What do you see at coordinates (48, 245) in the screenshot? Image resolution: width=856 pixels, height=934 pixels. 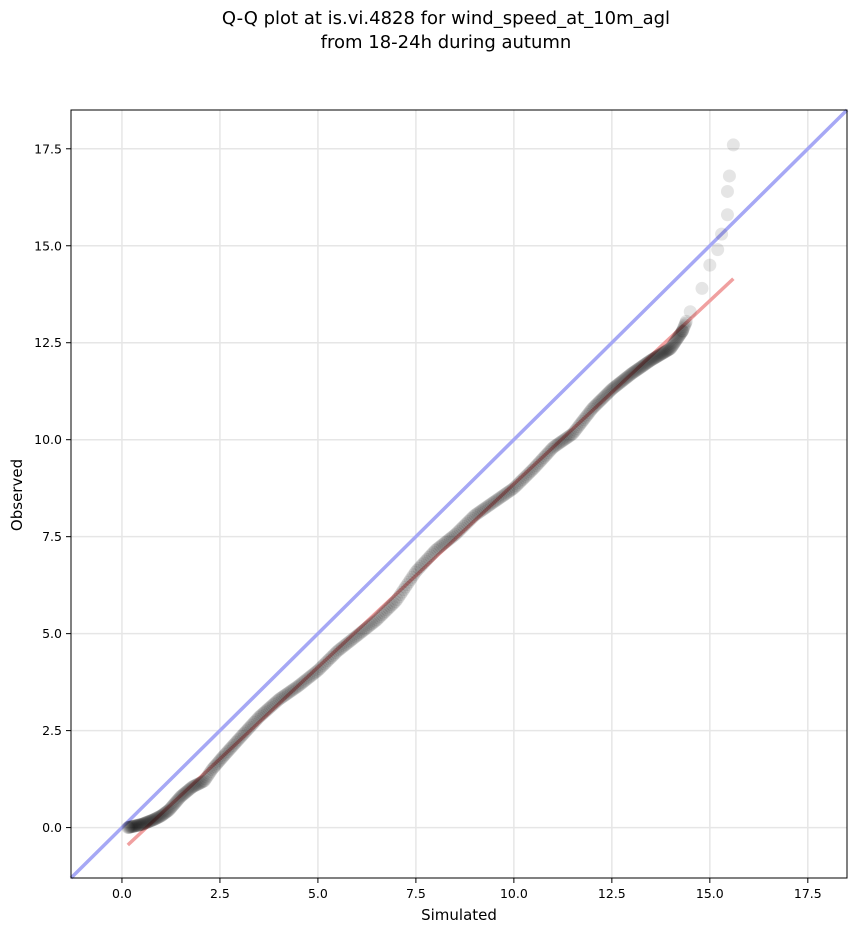 I see `y-tick-label-6: 15.0` at bounding box center [48, 245].